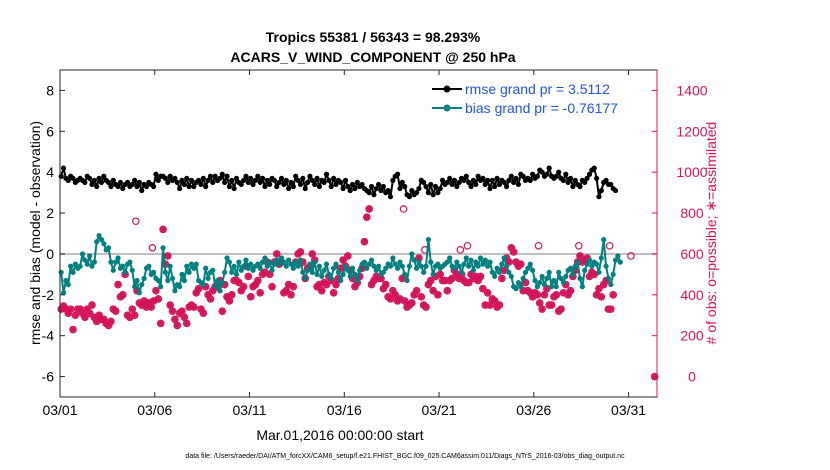  I want to click on x-tick-label: 03/11, so click(250, 410).